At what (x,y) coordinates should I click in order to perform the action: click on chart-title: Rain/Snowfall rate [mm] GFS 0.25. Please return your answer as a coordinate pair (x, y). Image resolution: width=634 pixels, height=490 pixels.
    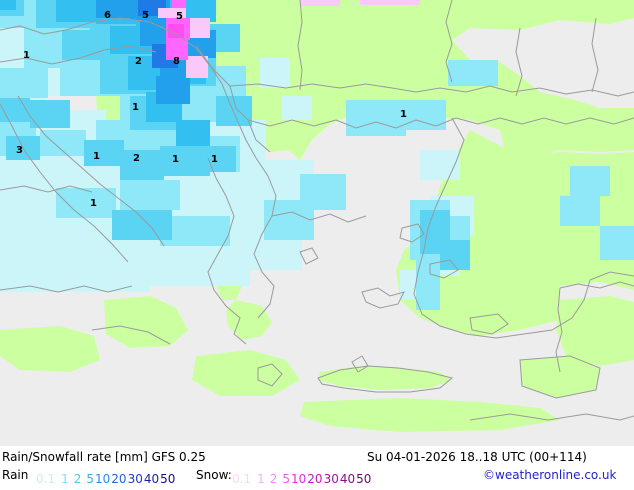
    Looking at the image, I should click on (104, 457).